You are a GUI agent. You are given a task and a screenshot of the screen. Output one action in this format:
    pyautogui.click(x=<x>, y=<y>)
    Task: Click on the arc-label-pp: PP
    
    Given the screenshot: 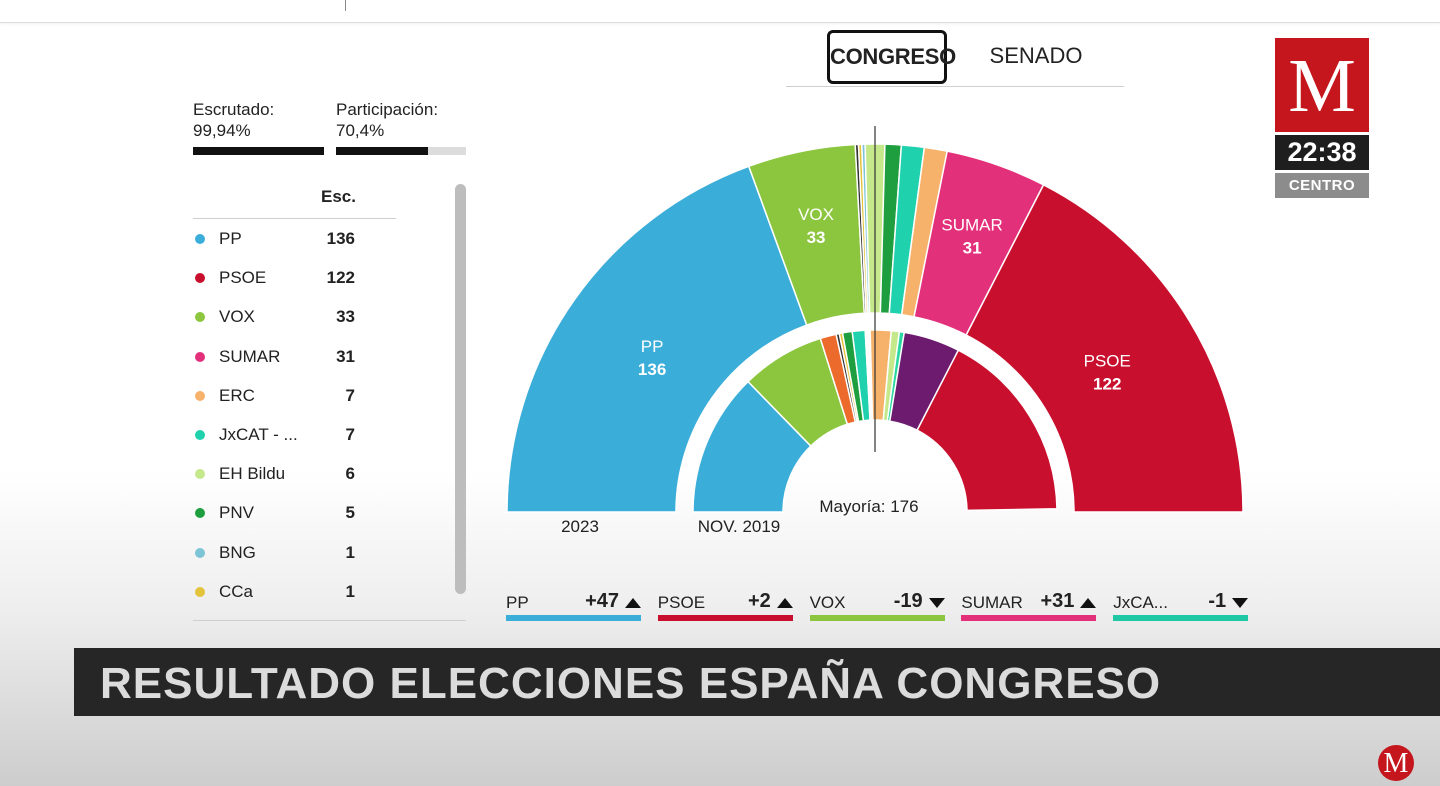 What is the action you would take?
    pyautogui.click(x=652, y=346)
    